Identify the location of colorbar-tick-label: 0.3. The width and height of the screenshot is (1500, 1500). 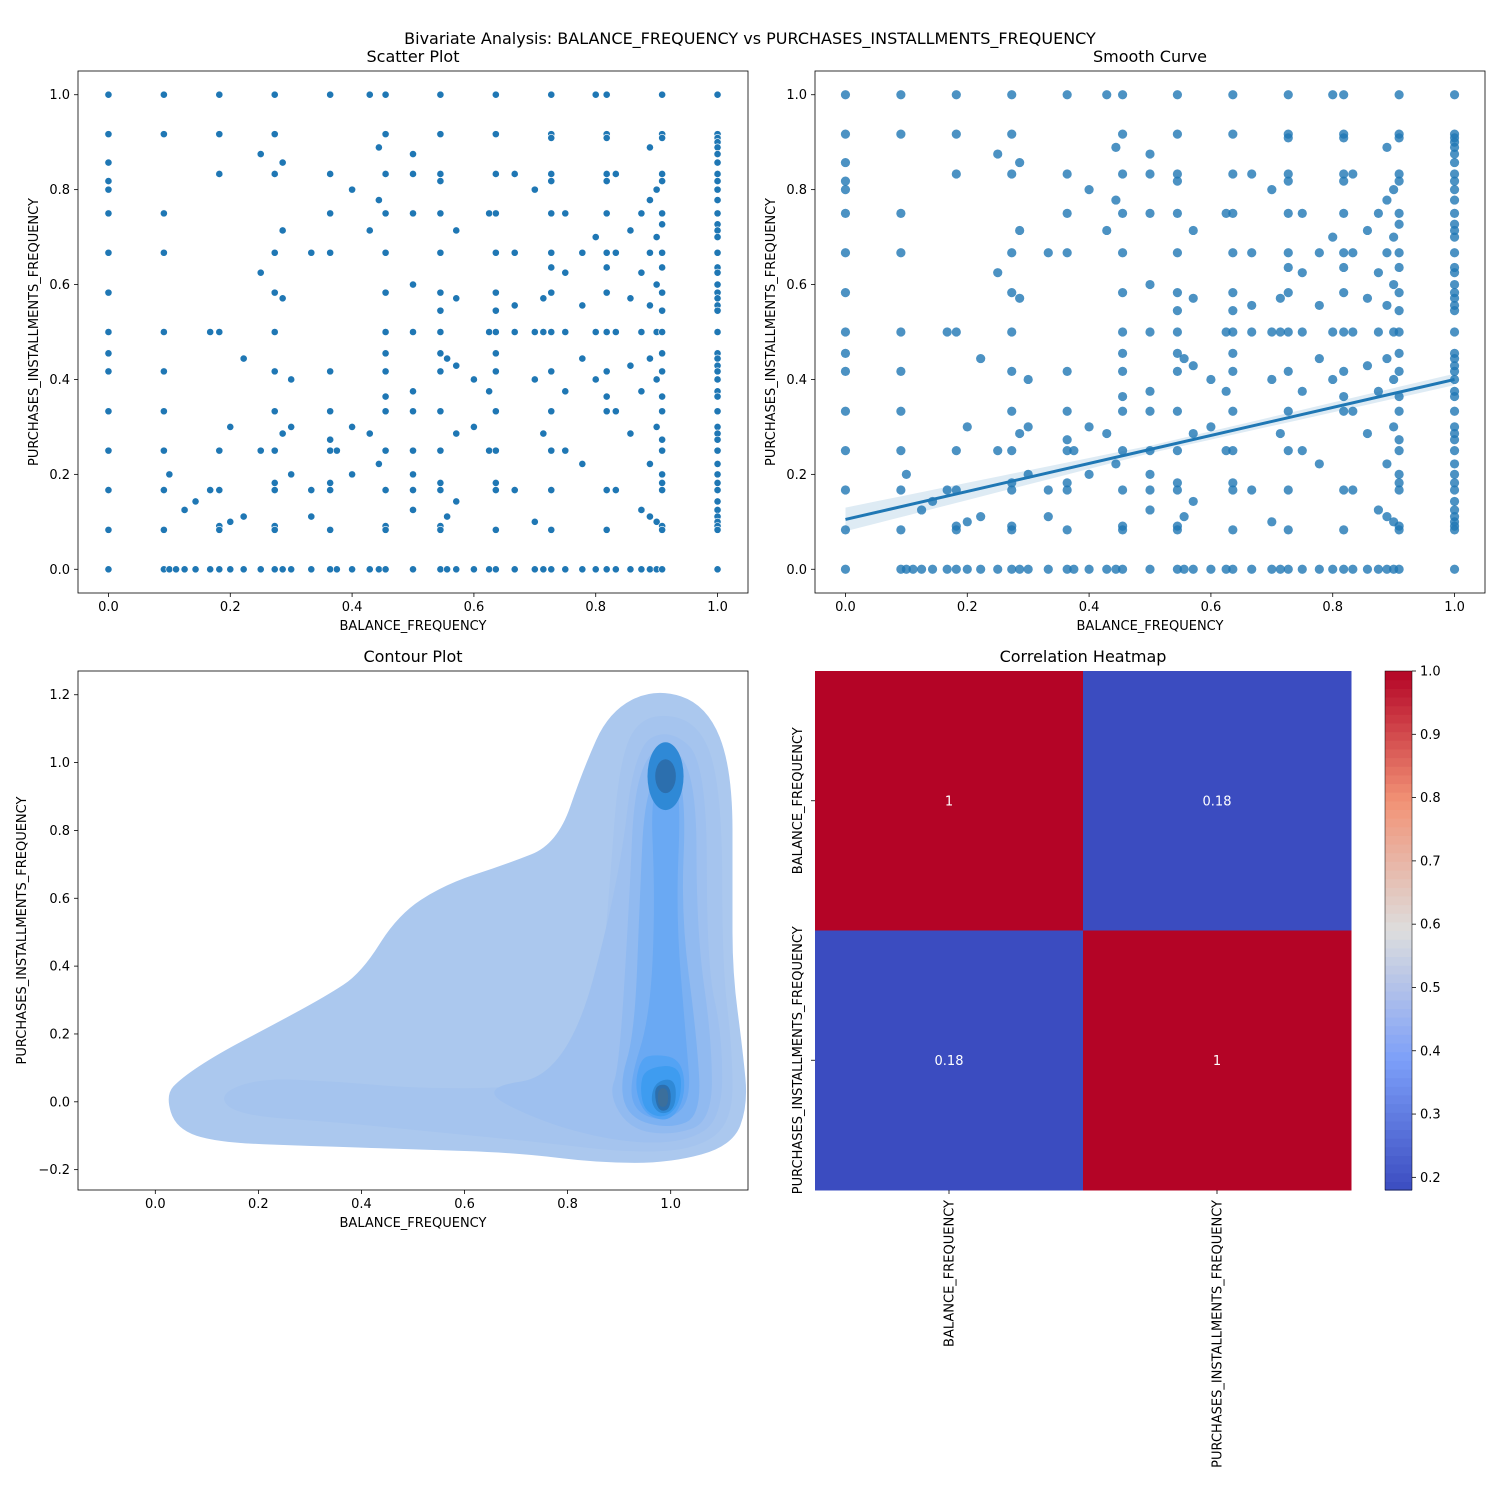
(1430, 1115).